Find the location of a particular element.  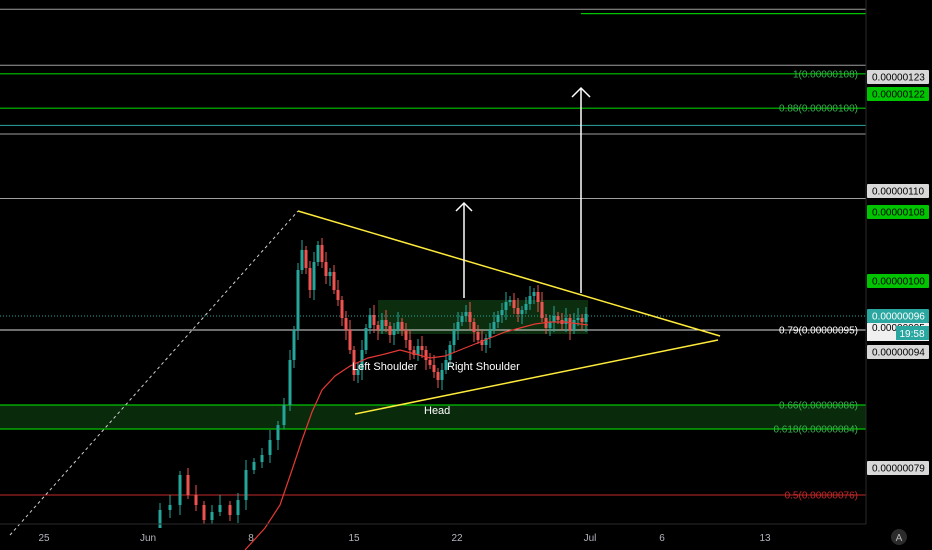

svg-text: 0.00000110 is located at coordinates (898, 192).